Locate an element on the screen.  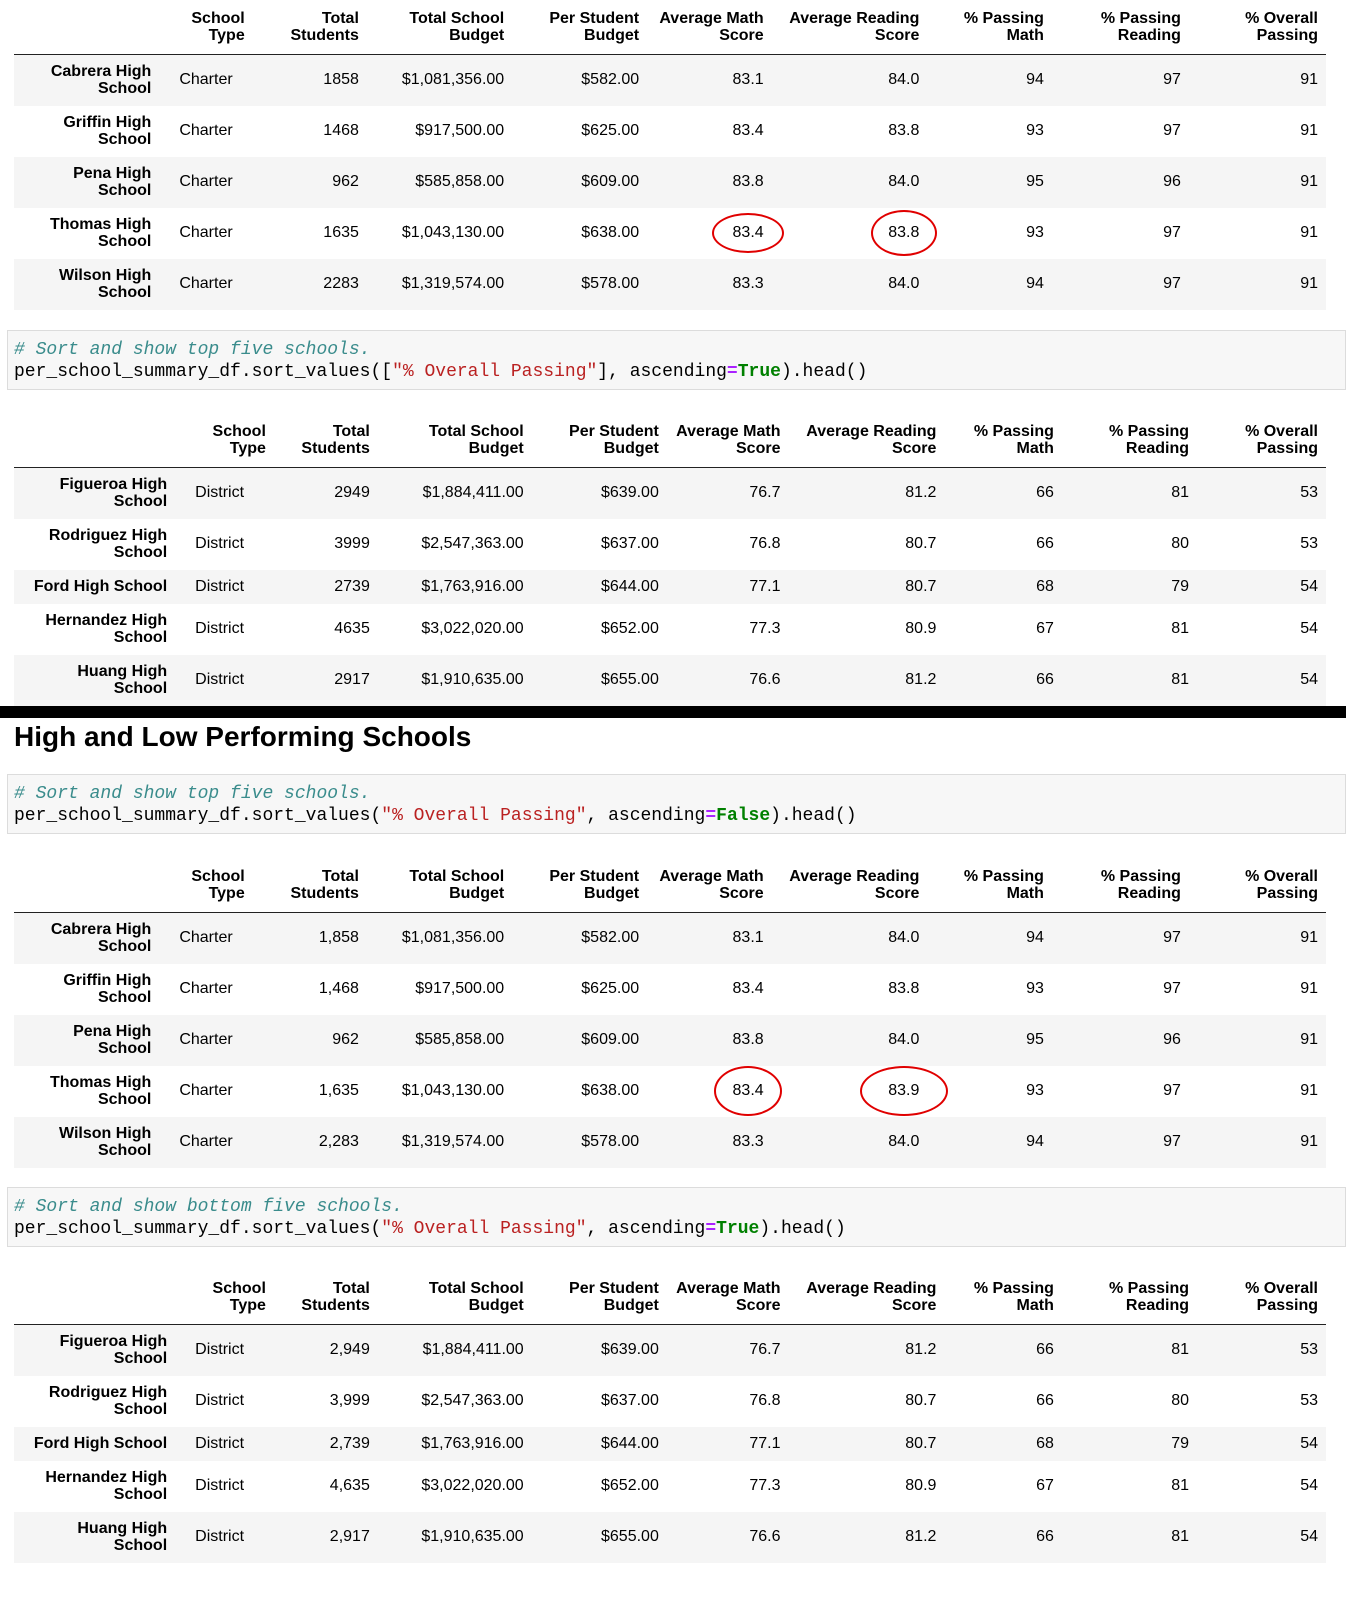
table-cell: $655.00 is located at coordinates (599, 680).